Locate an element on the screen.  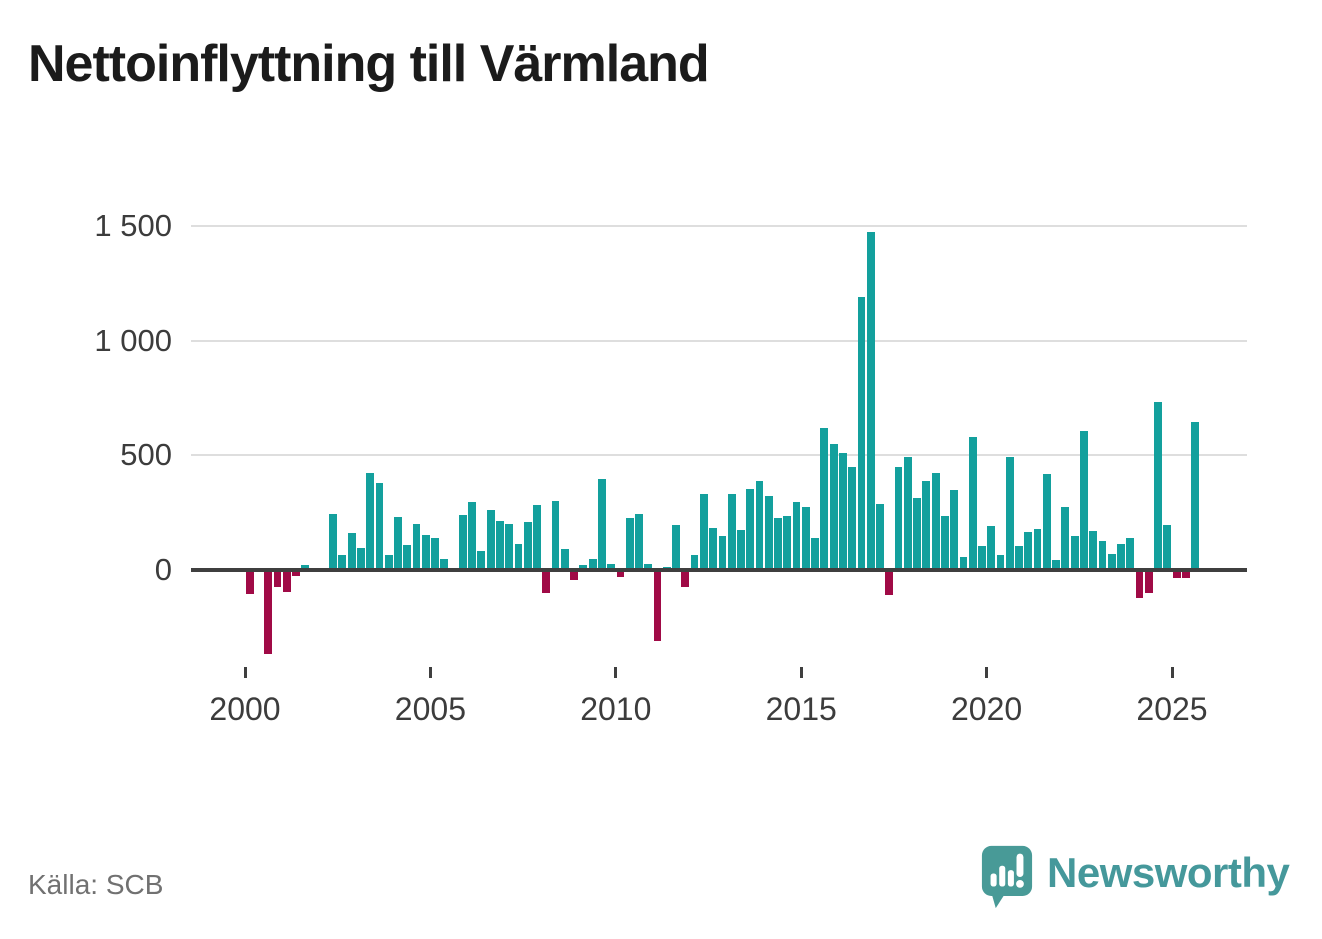
bar-2008Q2 is located at coordinates (555, 535).